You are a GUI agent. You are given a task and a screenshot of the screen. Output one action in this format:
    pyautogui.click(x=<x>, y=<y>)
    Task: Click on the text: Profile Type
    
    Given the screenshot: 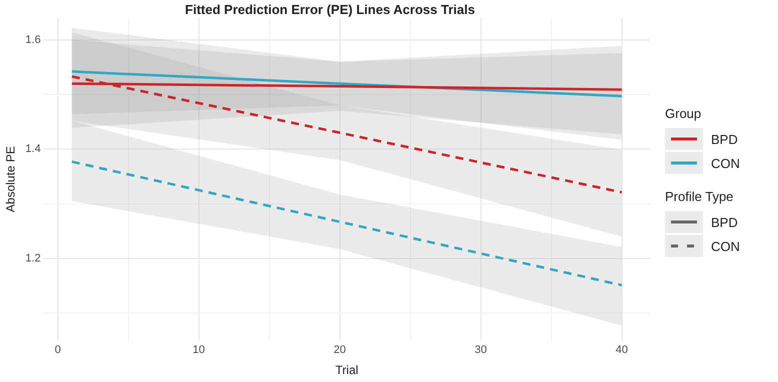 What is the action you would take?
    pyautogui.click(x=699, y=196)
    